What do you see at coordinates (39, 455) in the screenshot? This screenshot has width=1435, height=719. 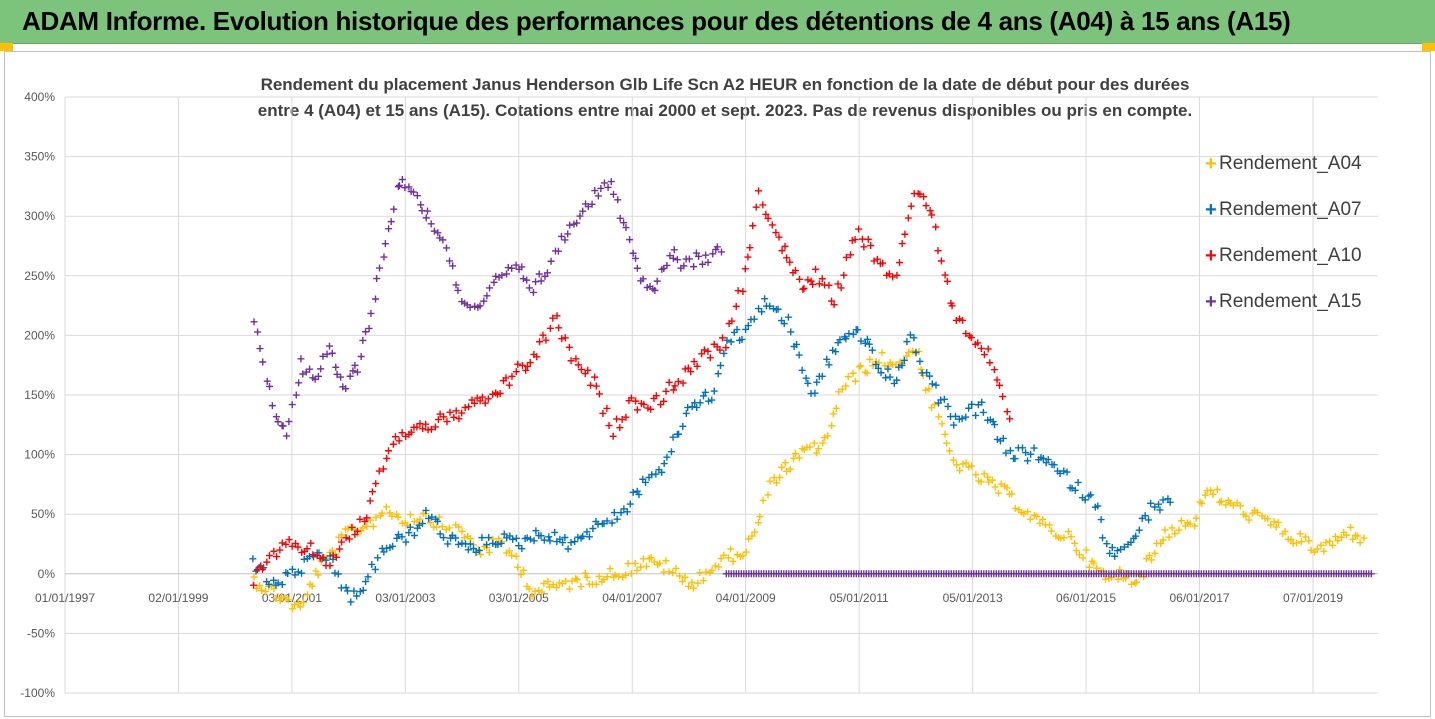 I see `y-tick-label: 100%` at bounding box center [39, 455].